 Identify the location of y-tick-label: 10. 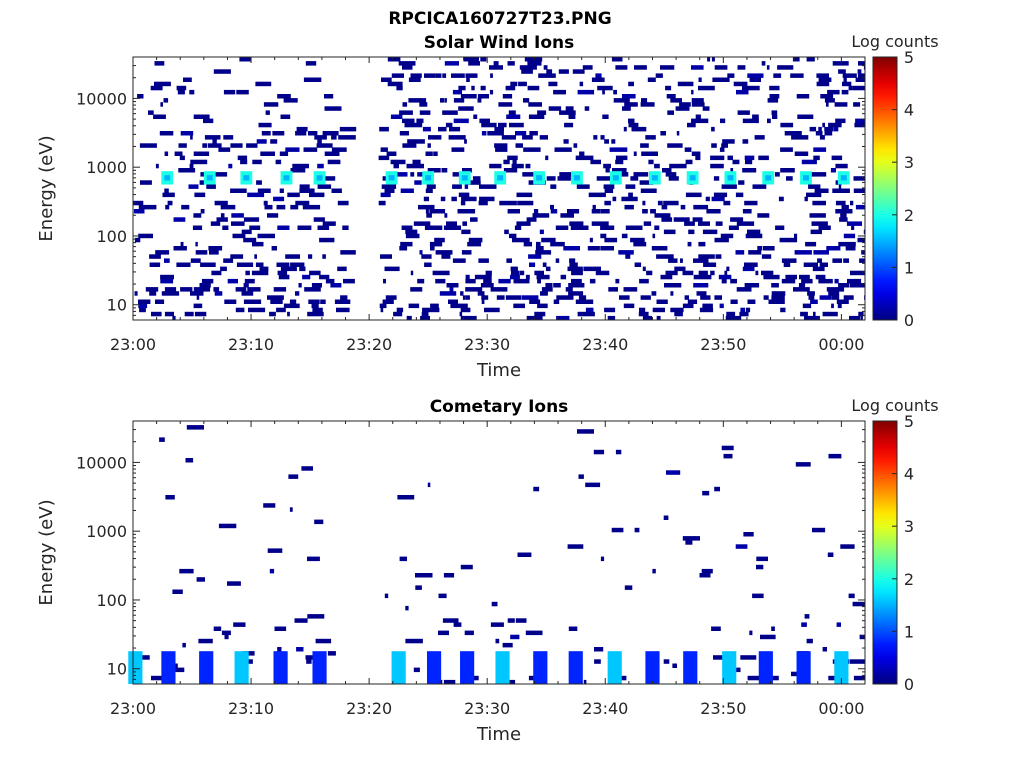
(117, 669).